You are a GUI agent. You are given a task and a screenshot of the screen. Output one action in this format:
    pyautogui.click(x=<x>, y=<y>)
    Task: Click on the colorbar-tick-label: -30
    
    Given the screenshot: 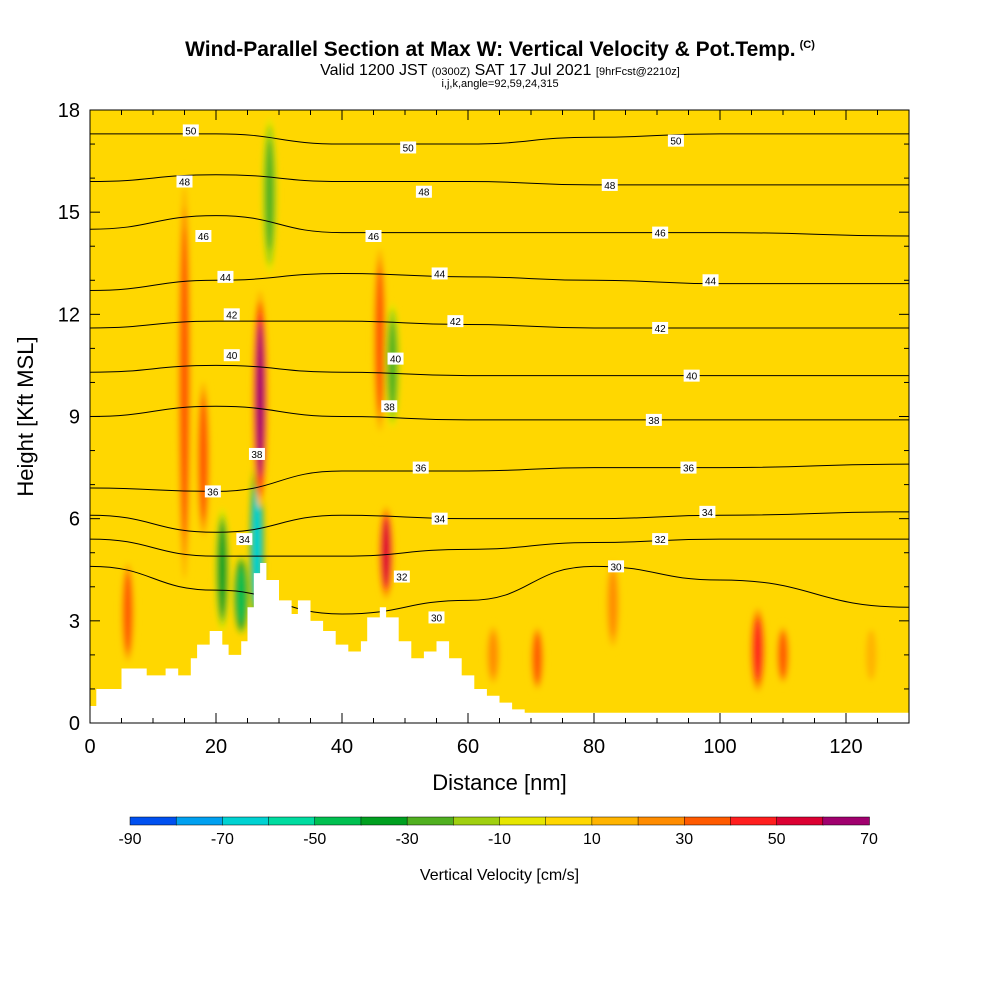 What is the action you would take?
    pyautogui.click(x=407, y=839)
    